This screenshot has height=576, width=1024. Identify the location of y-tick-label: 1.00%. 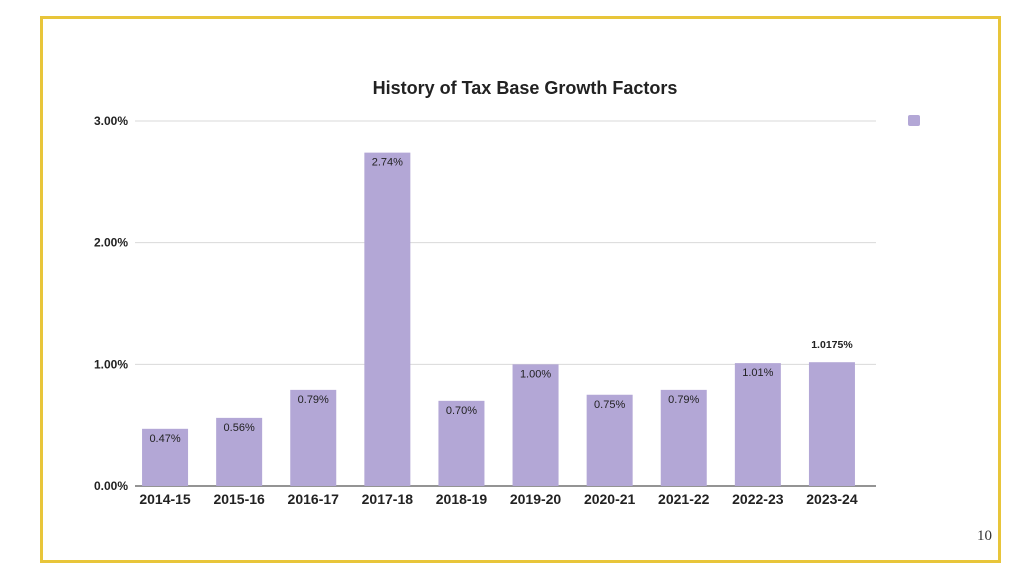
(111, 364).